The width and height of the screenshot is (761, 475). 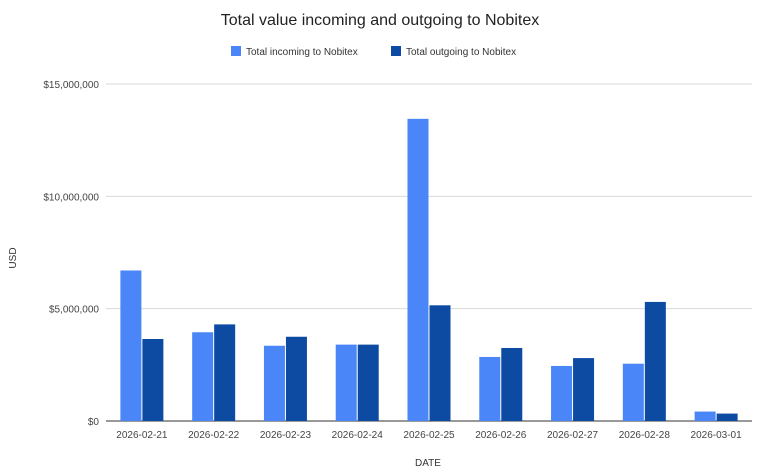 I want to click on y-tick-label: $15,000,000, so click(x=71, y=85).